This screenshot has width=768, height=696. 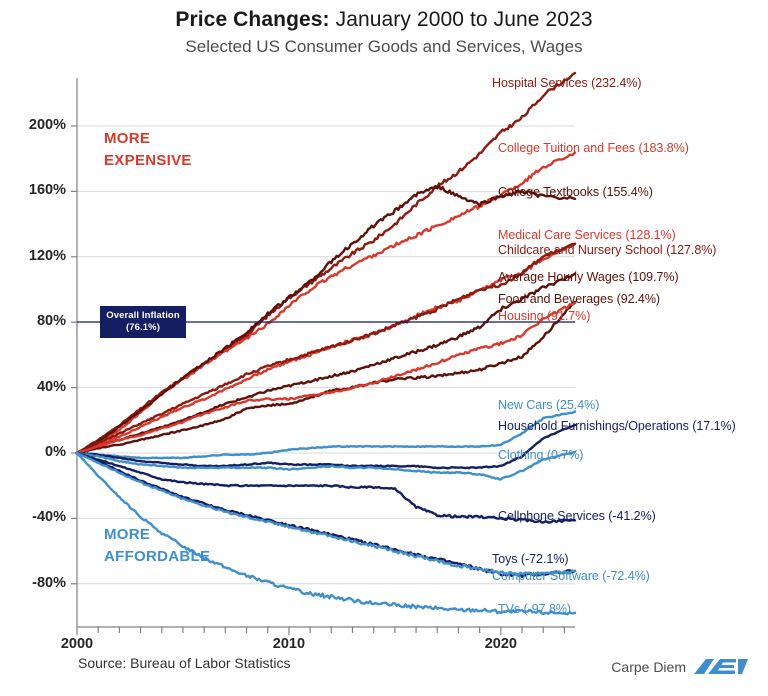 What do you see at coordinates (148, 160) in the screenshot?
I see `more-expensive-line2: EXPENSIVE` at bounding box center [148, 160].